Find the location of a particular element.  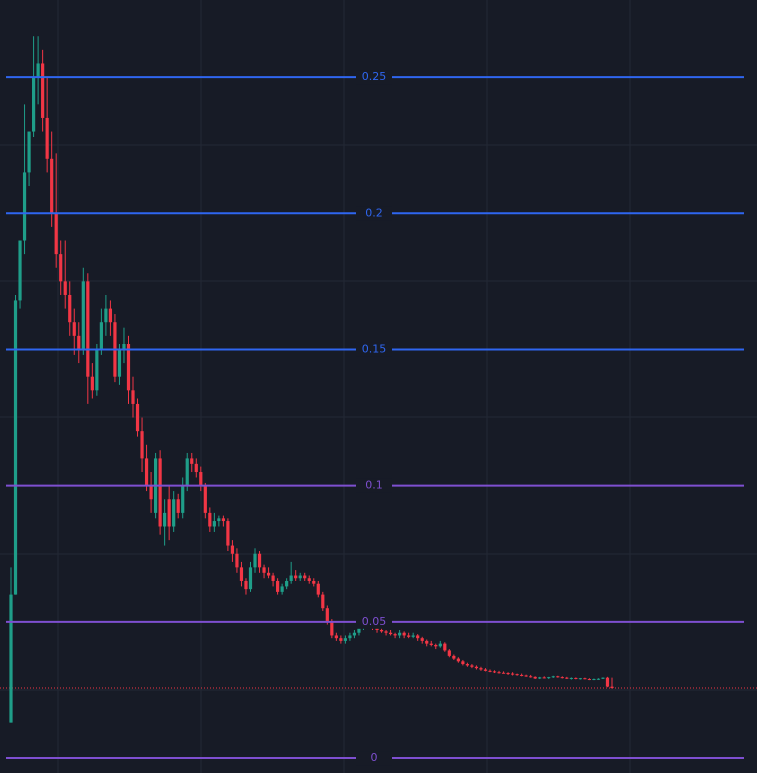

level-label: 0.25 is located at coordinates (374, 76).